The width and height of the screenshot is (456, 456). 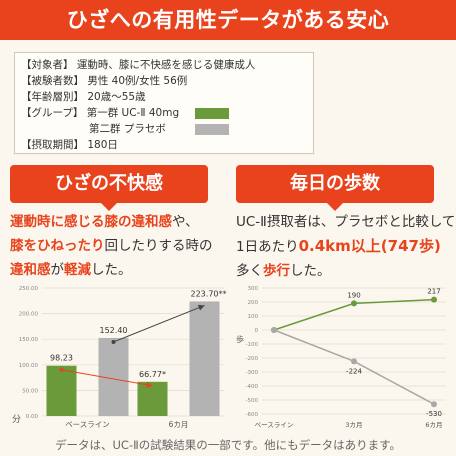 I want to click on point-value-label: 217, so click(x=433, y=292).